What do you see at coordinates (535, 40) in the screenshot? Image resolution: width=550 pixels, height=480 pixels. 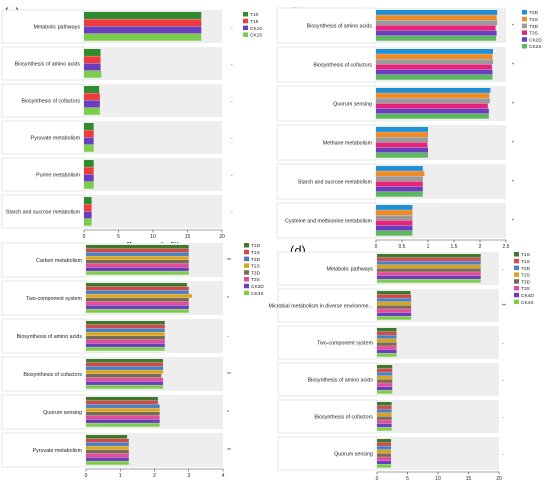 I see `legend-label: CK2D` at bounding box center [535, 40].